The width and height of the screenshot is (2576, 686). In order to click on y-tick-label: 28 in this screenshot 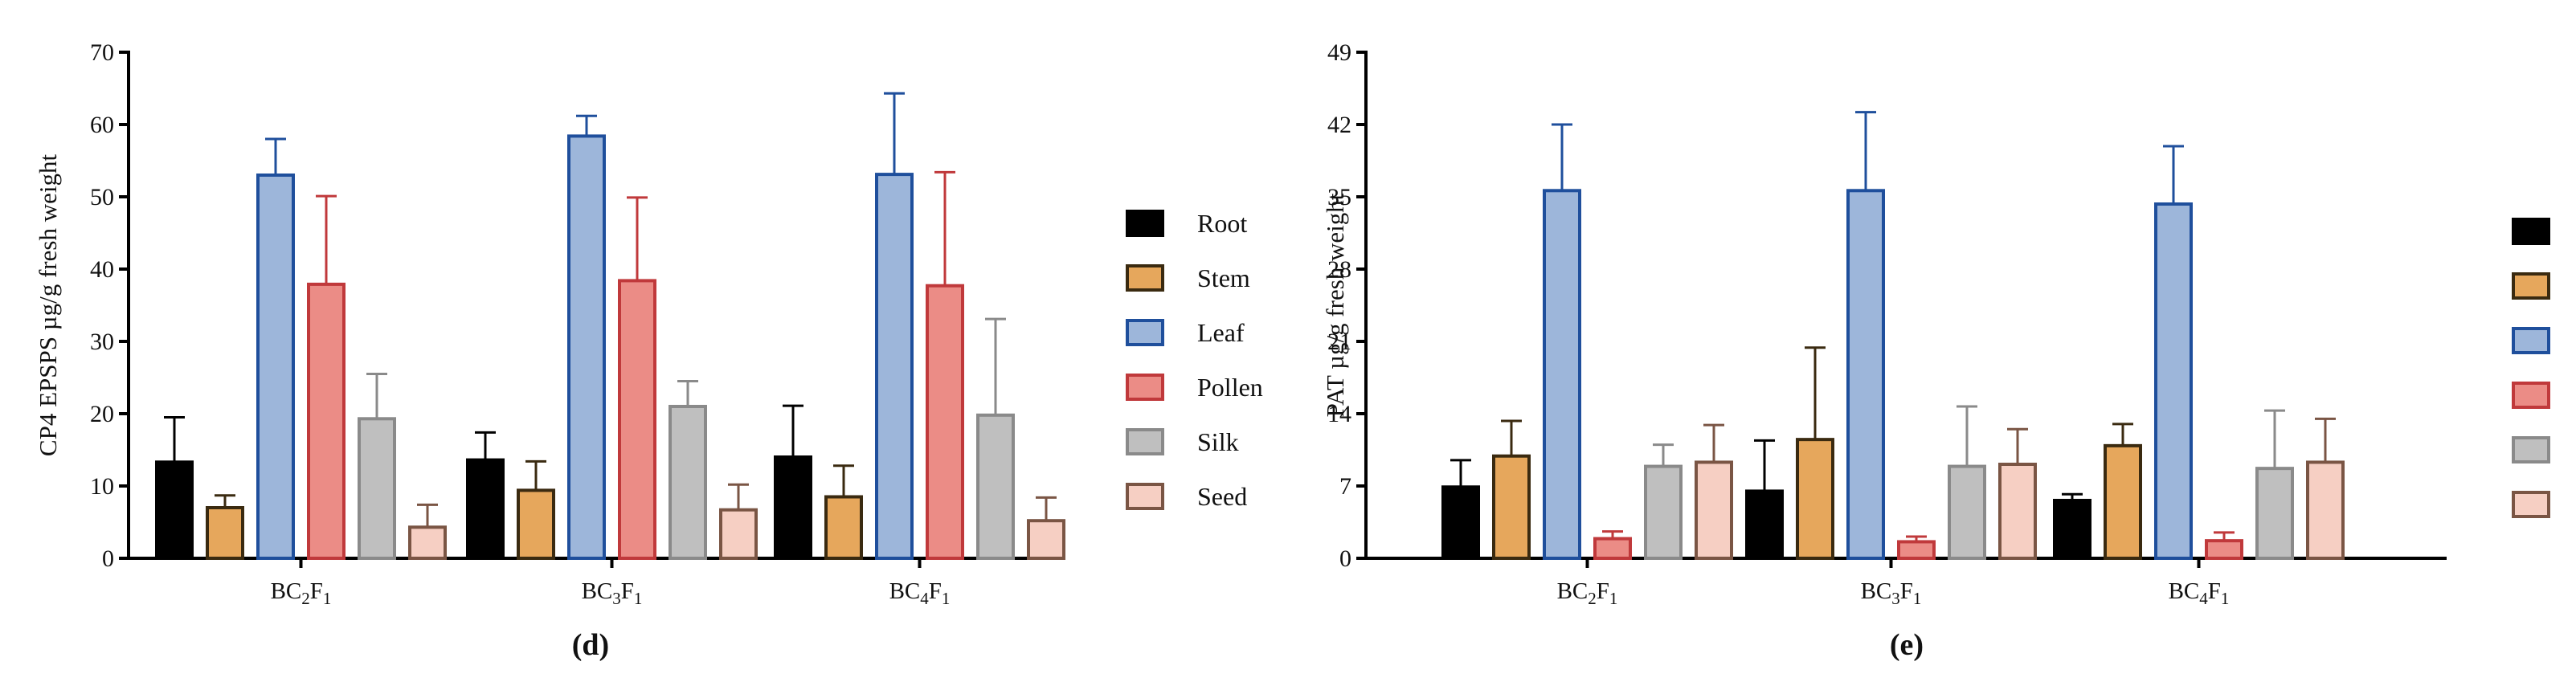, I will do `click(1339, 269)`.